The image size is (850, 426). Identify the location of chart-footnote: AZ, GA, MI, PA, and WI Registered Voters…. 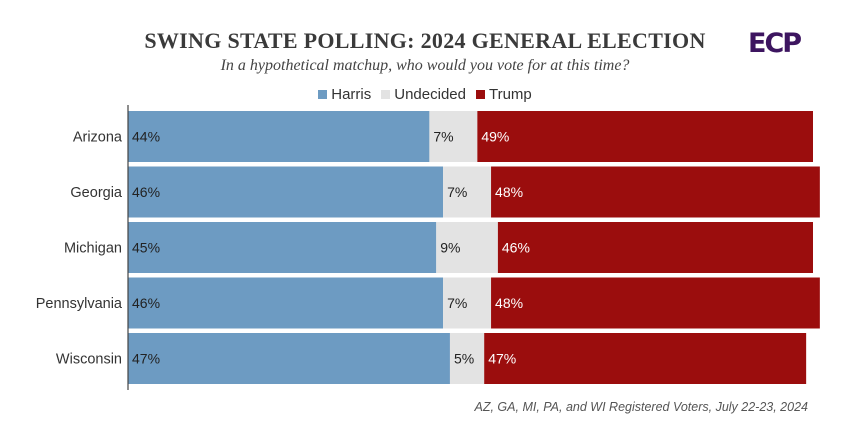
(641, 407).